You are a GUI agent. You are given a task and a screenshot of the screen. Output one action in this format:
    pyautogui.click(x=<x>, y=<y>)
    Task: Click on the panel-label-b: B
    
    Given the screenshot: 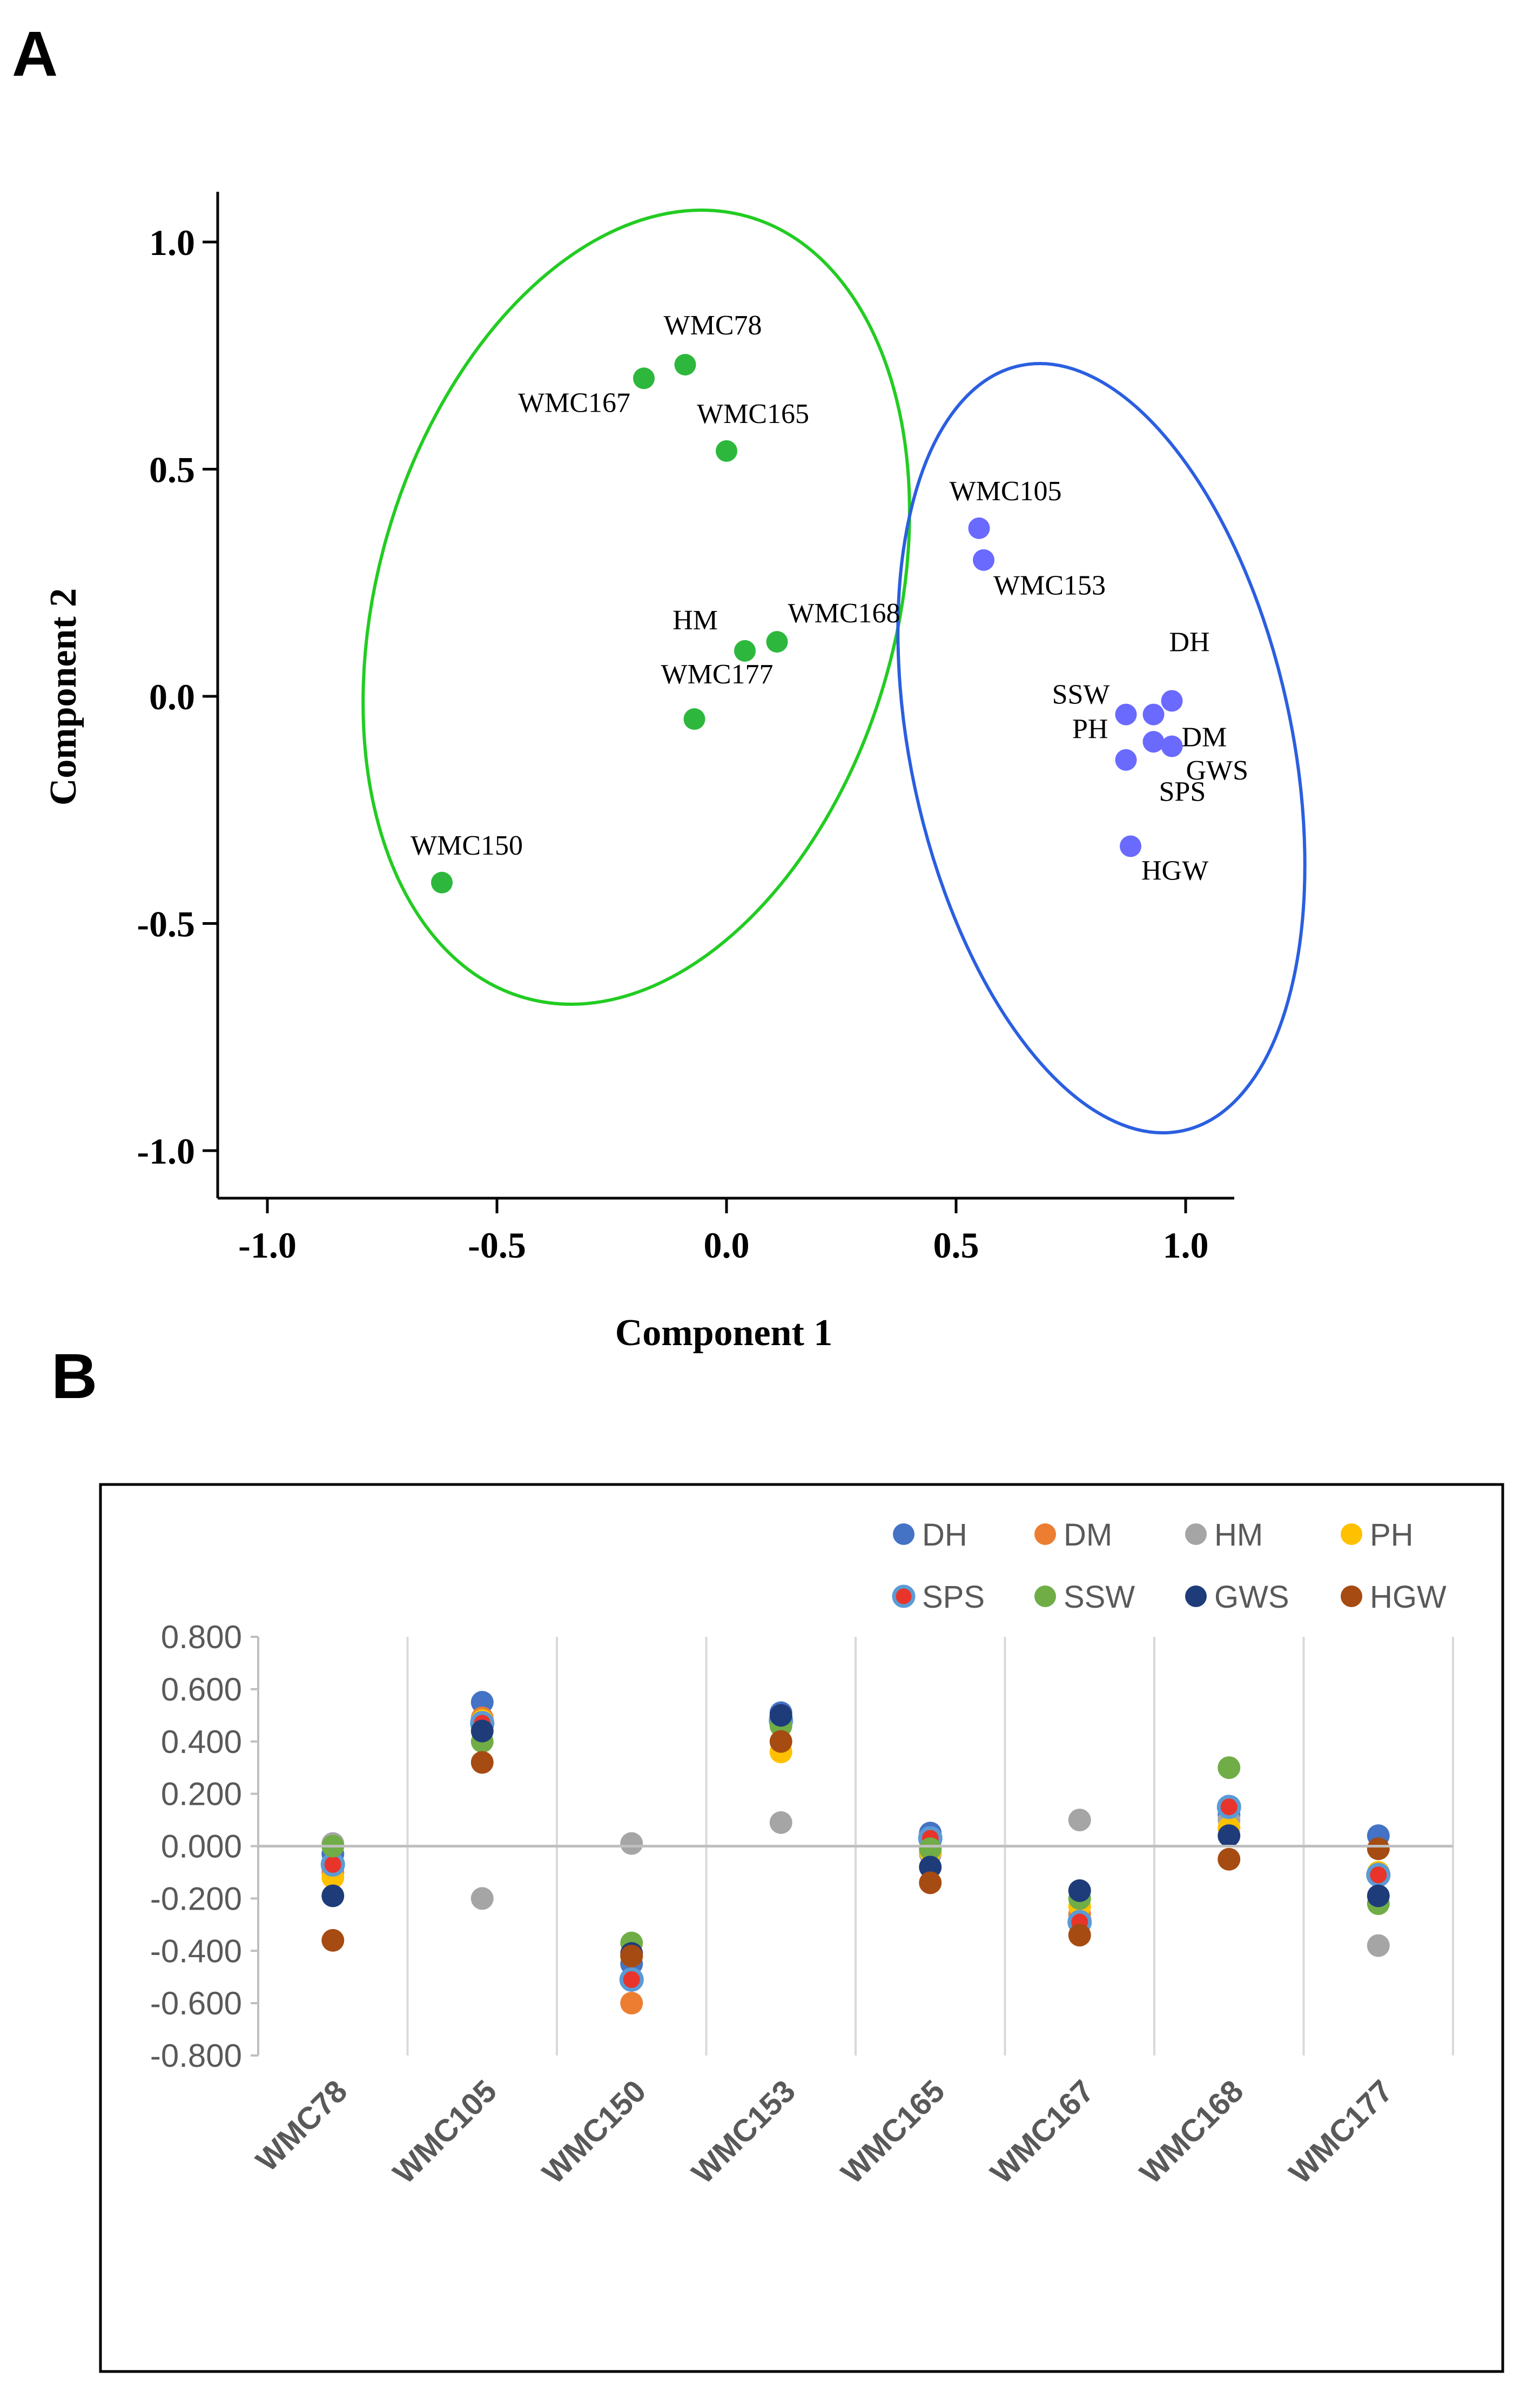 What is the action you would take?
    pyautogui.click(x=74, y=1376)
    